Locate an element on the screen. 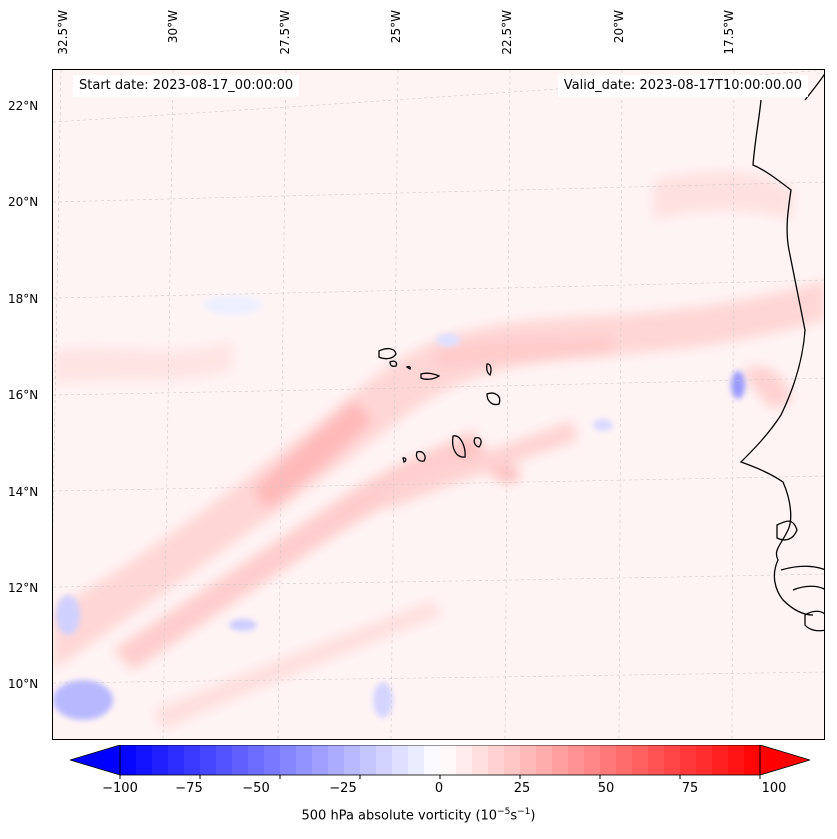 The image size is (837, 839). lon-label-25w: 25°W is located at coordinates (396, 27).